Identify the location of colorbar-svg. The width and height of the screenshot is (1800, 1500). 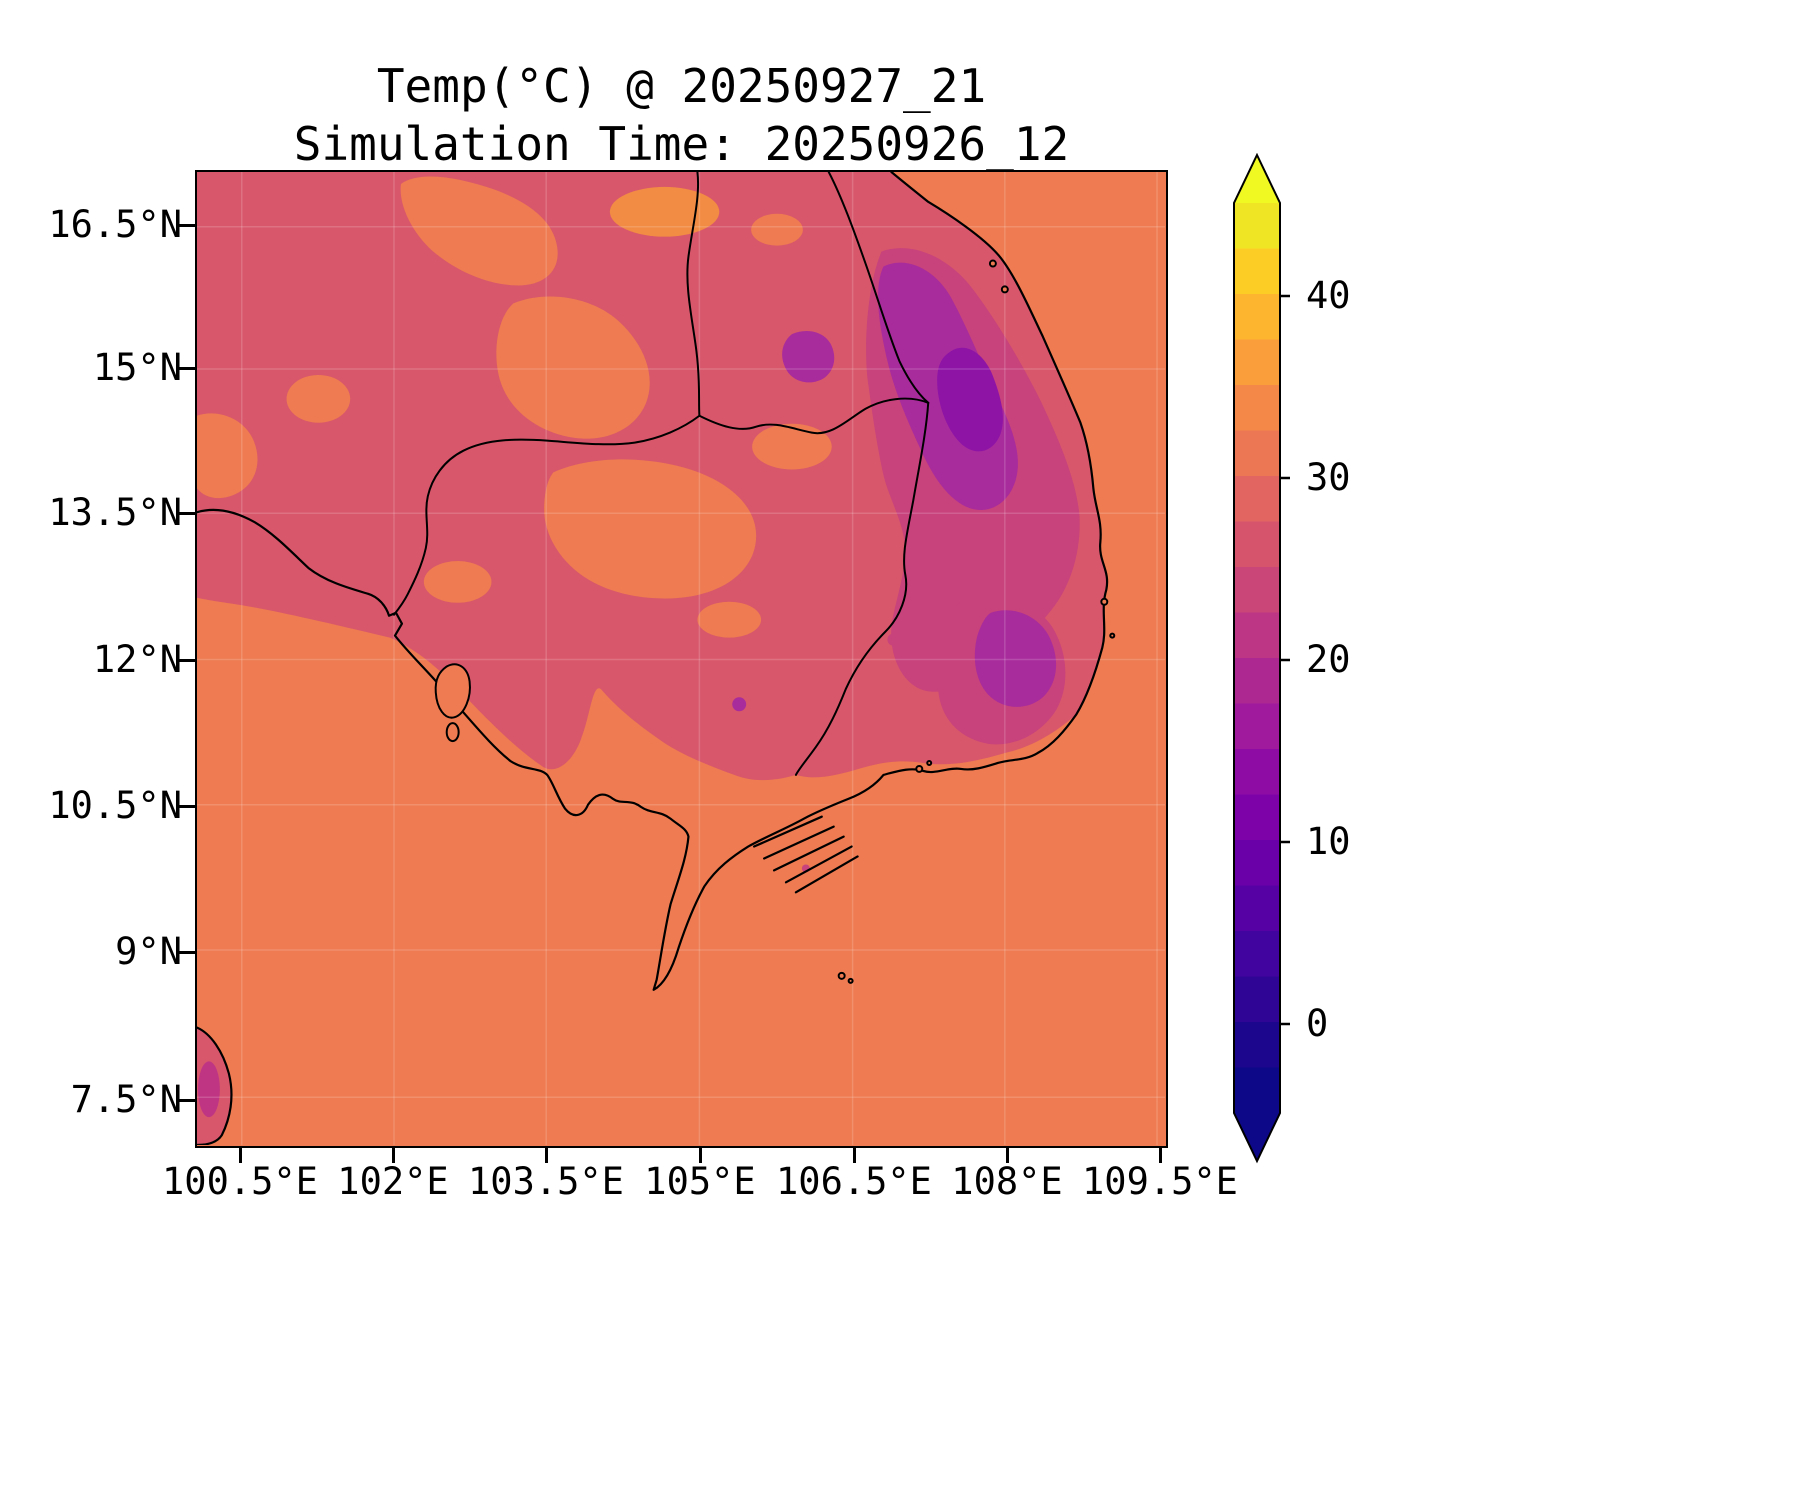
(1261, 658).